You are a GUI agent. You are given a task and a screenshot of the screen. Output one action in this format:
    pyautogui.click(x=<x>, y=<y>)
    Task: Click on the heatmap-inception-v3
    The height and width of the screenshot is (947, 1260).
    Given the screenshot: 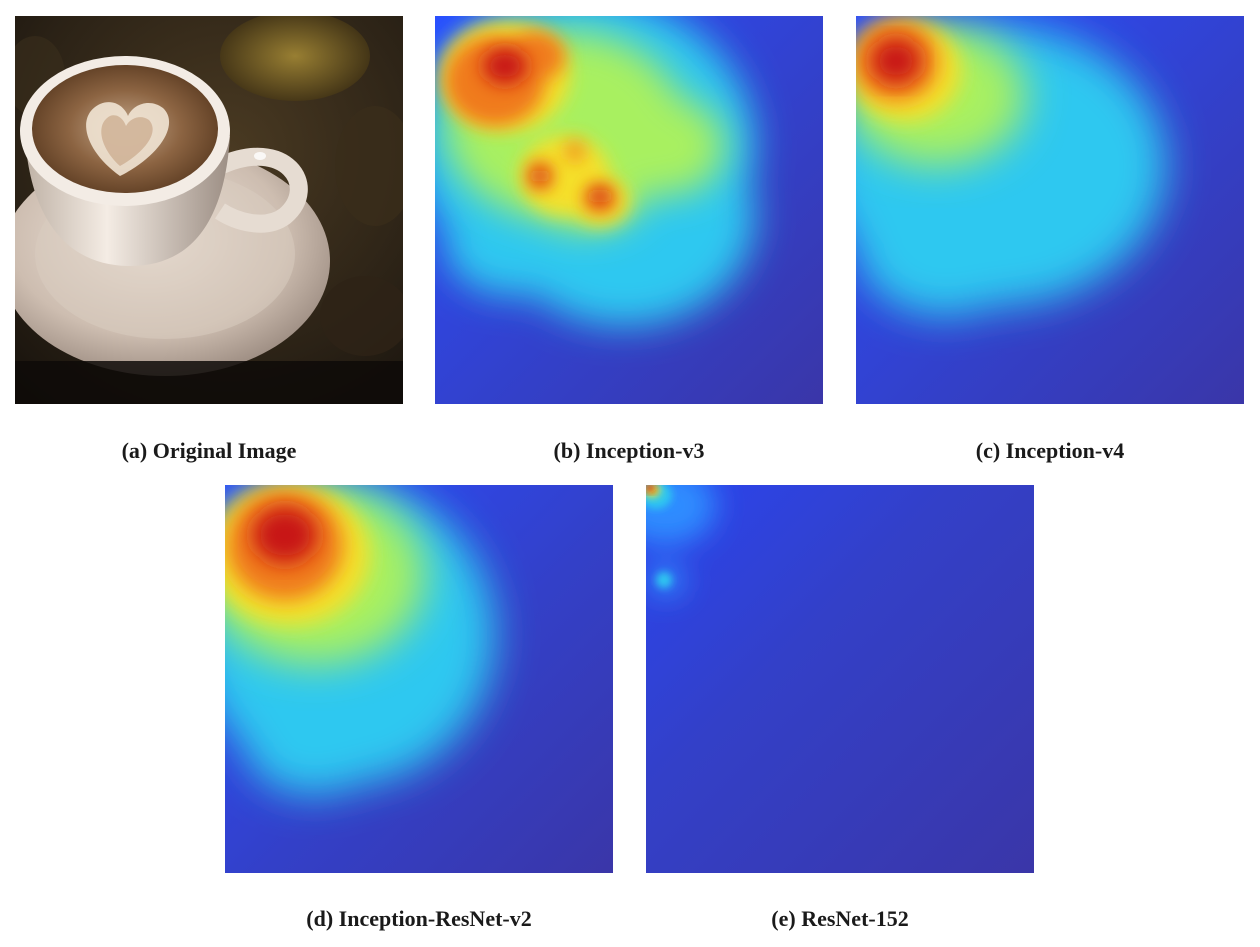 What is the action you would take?
    pyautogui.click(x=629, y=210)
    